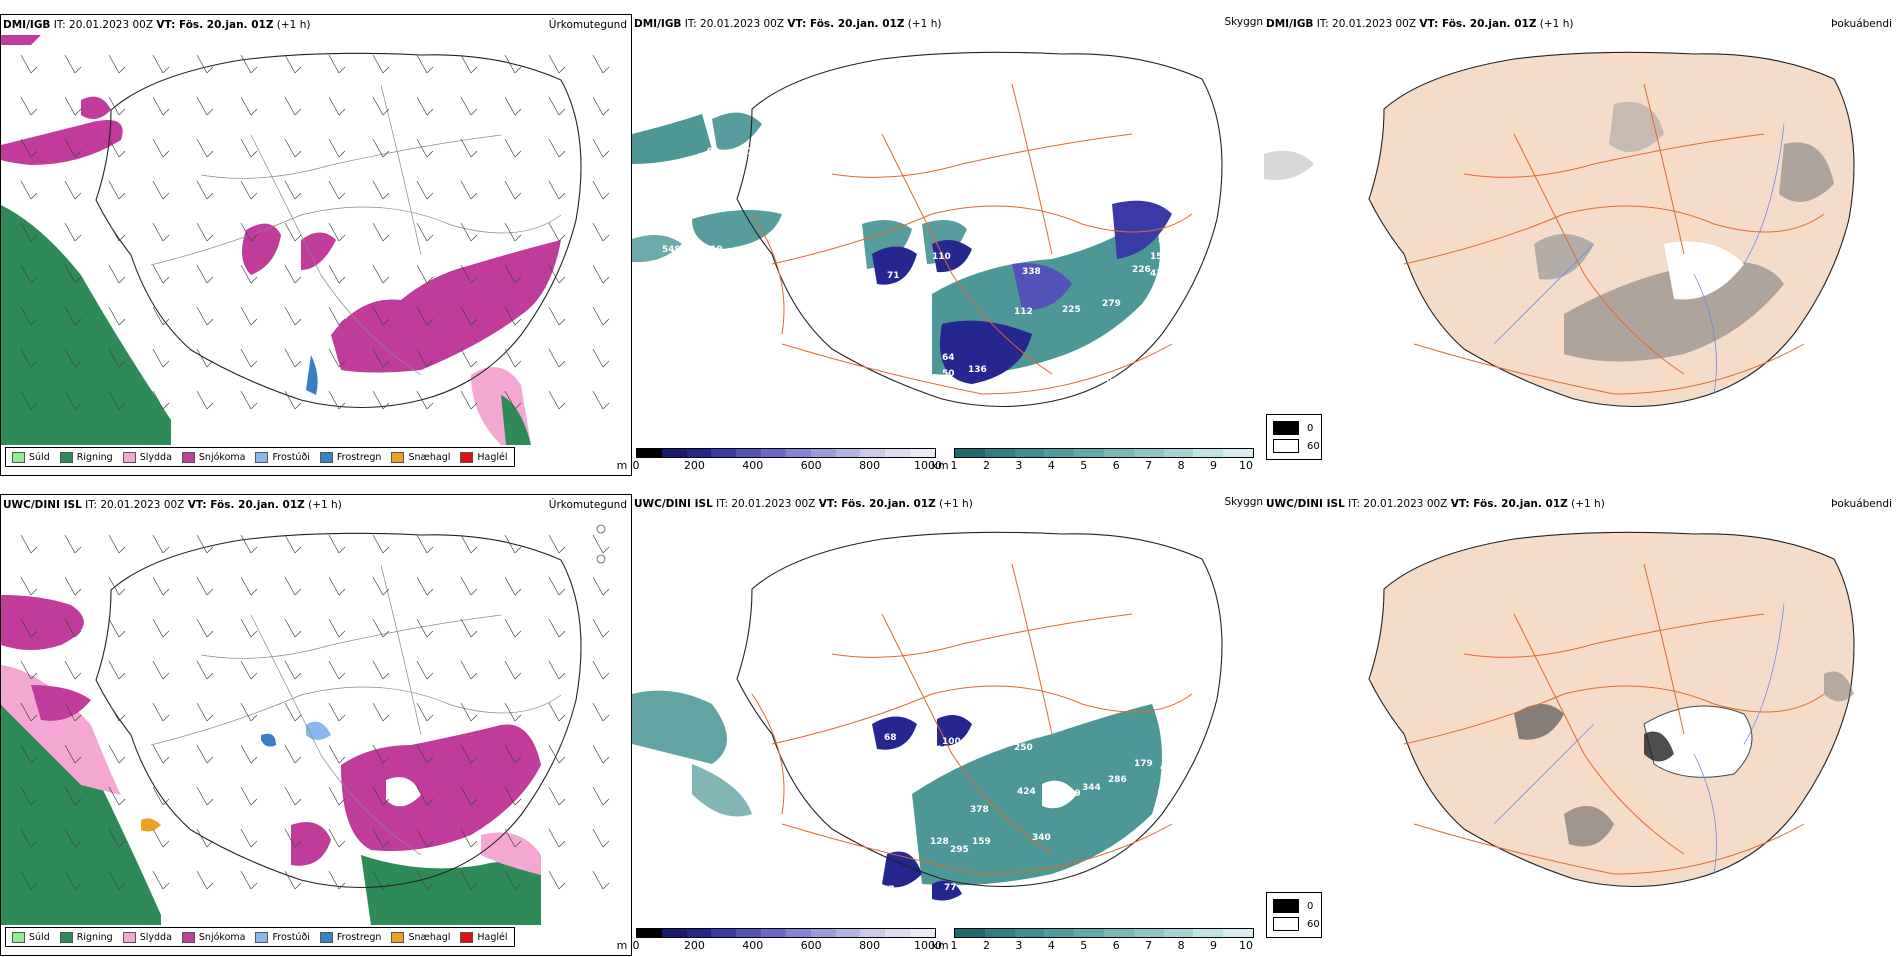 Image resolution: width=1900 pixels, height=957 pixels. Describe the element at coordinates (888, 890) in the screenshot. I see `visibility-value-label: 77` at that location.